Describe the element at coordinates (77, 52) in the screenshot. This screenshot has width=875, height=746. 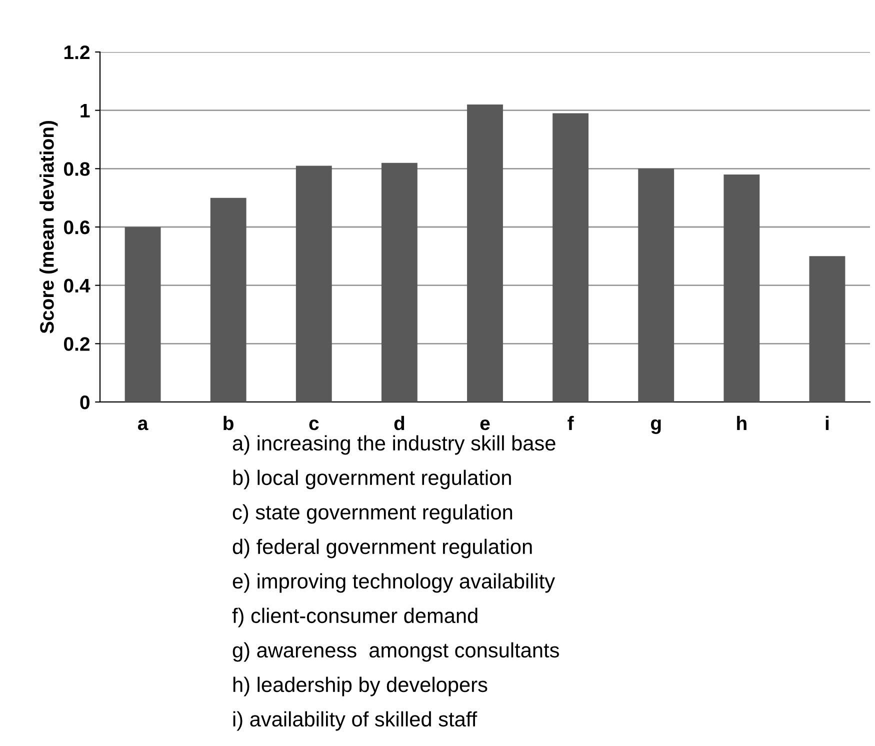
I see `y-tick-label: 1.2` at that location.